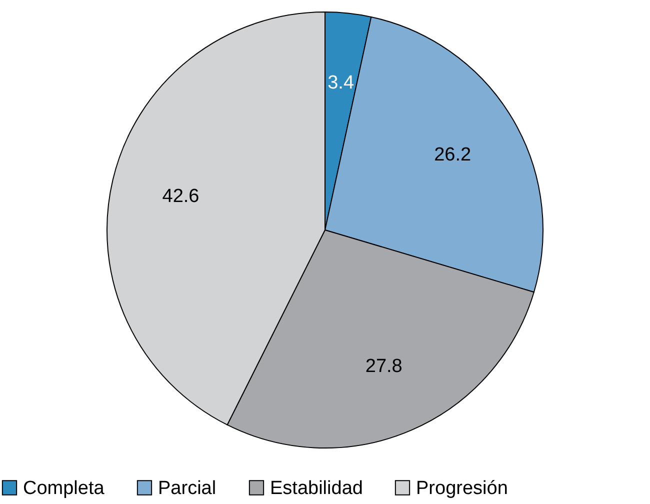  I want to click on data-label: 3.4, so click(341, 83).